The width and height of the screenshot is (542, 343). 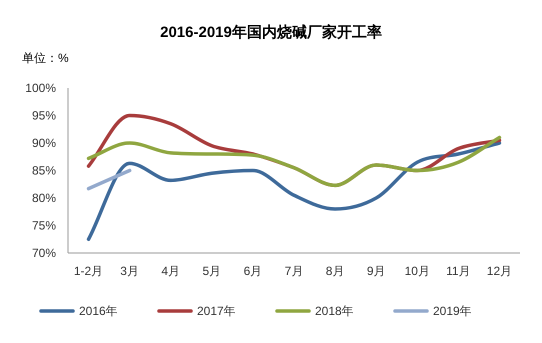 What do you see at coordinates (45, 58) in the screenshot?
I see `text: 单位：%` at bounding box center [45, 58].